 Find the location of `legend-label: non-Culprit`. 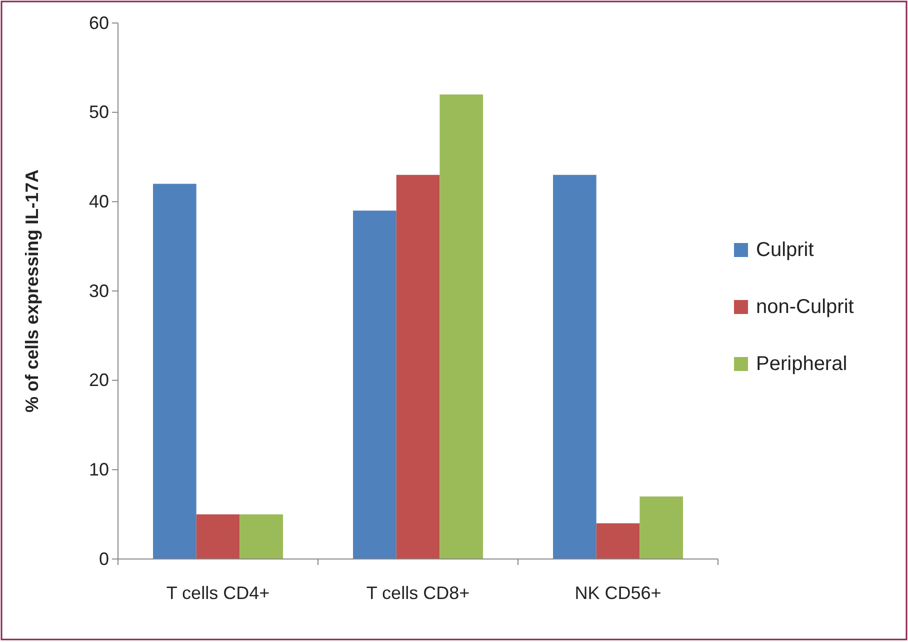

legend-label: non-Culprit is located at coordinates (805, 307).